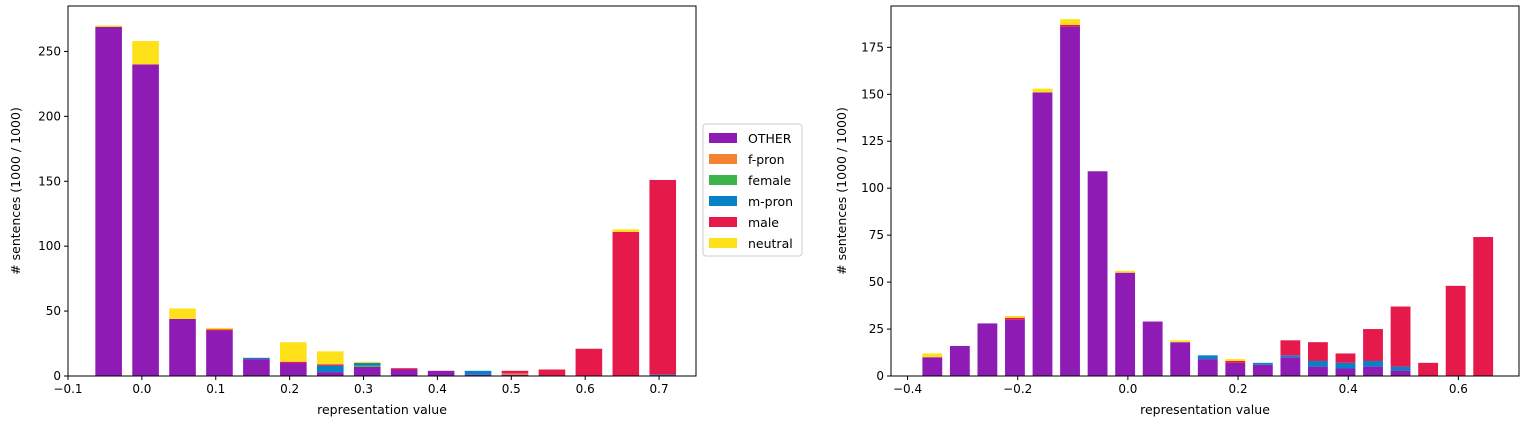 This screenshot has width=1532, height=421. What do you see at coordinates (215, 389) in the screenshot?
I see `x-tick-label: 0.1` at bounding box center [215, 389].